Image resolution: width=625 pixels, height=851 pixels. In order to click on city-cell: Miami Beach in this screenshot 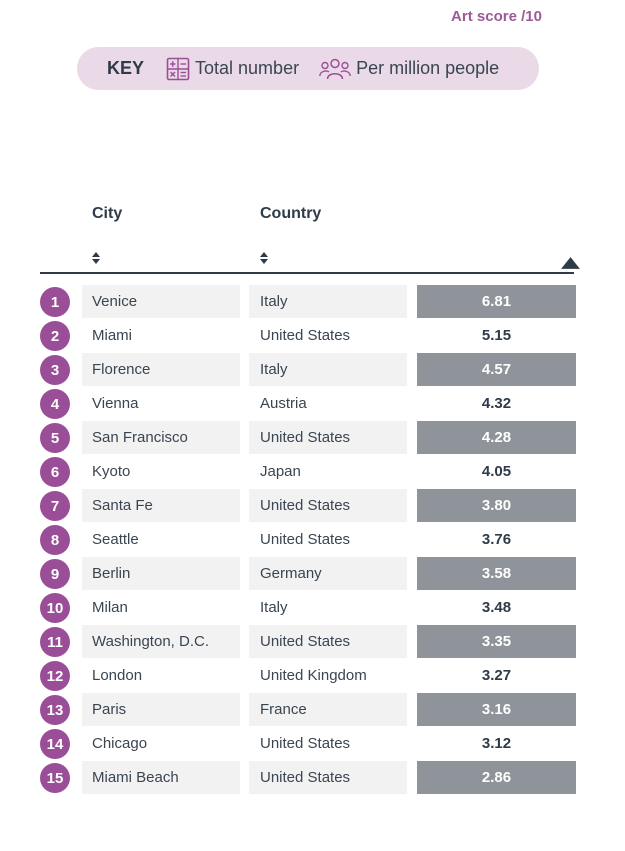, I will do `click(161, 777)`.